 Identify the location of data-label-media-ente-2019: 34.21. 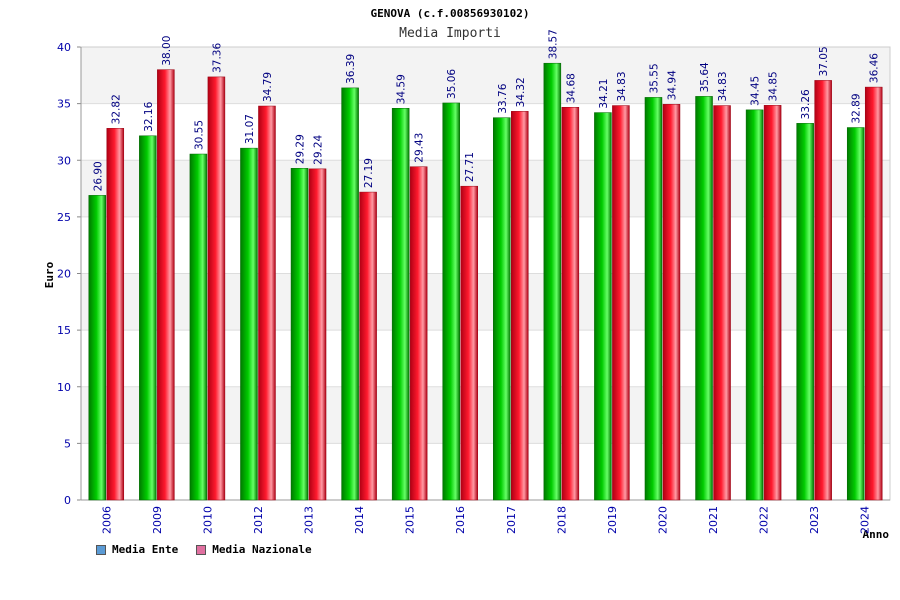
(604, 94).